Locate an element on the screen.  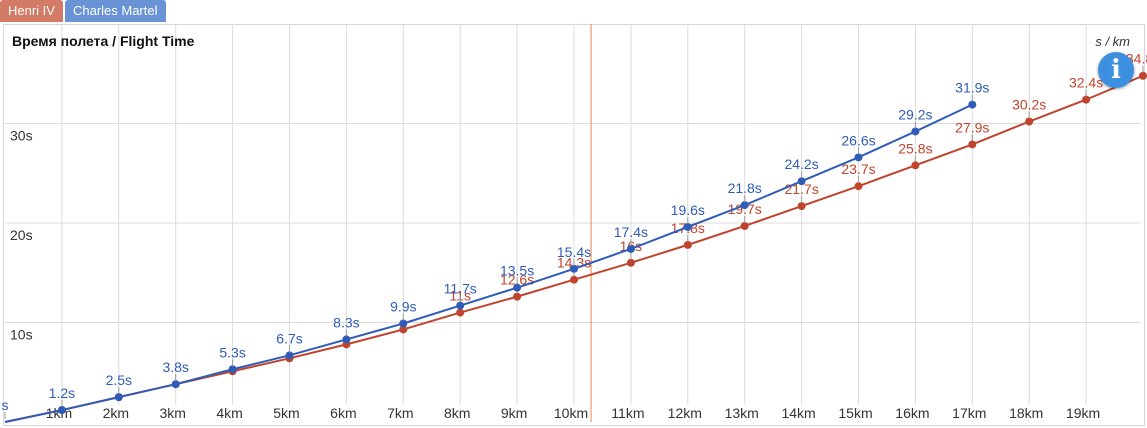
data-label: 15.4s is located at coordinates (574, 252).